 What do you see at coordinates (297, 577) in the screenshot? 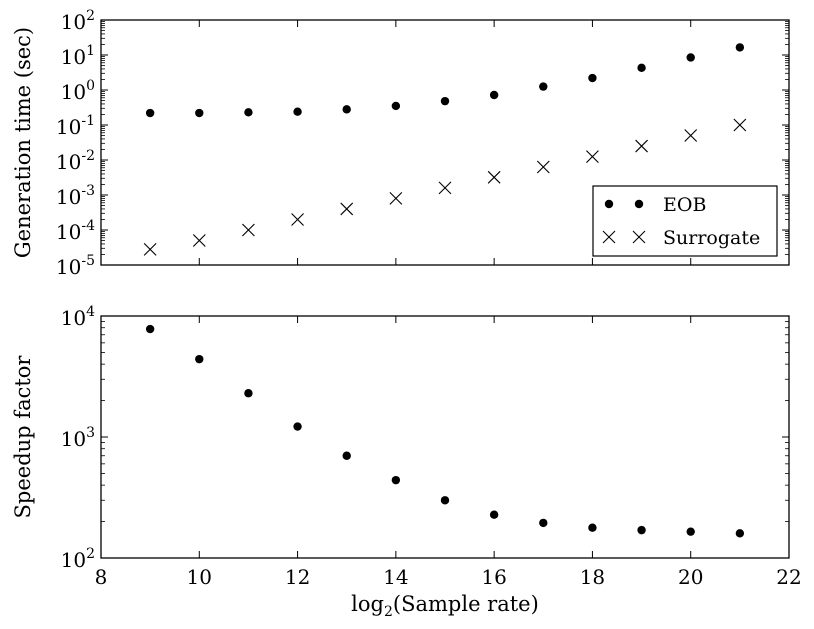
I see `x-tick-label: 12` at bounding box center [297, 577].